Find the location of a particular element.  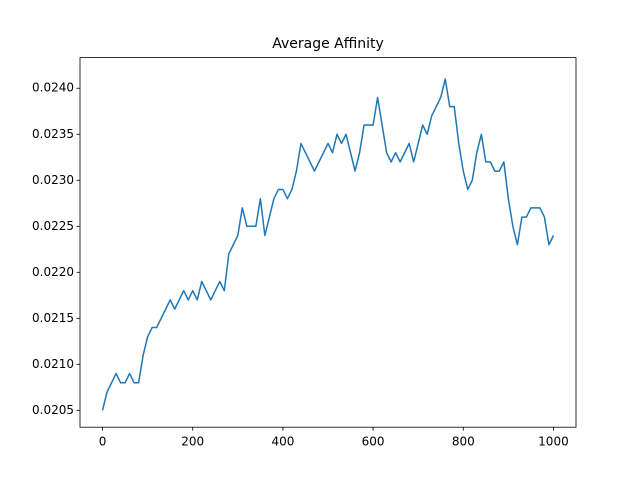

x-tick-label: 0 is located at coordinates (103, 442).